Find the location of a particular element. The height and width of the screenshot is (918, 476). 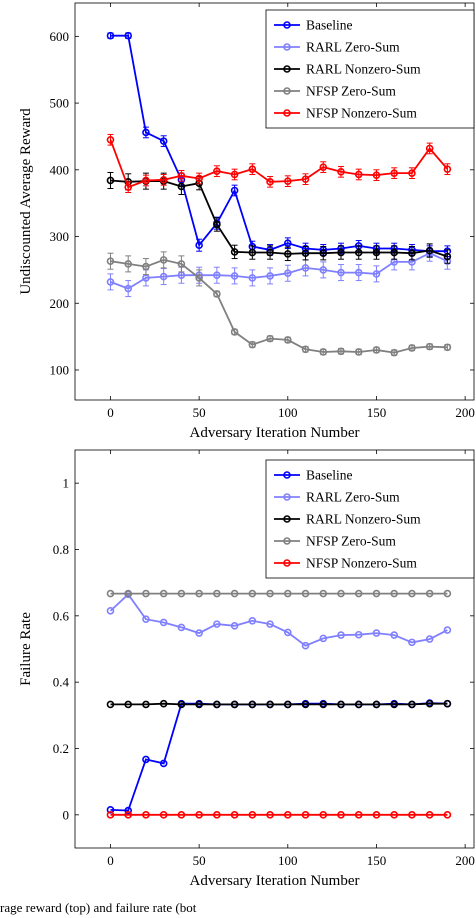

x-tick-label: 50 is located at coordinates (199, 860).